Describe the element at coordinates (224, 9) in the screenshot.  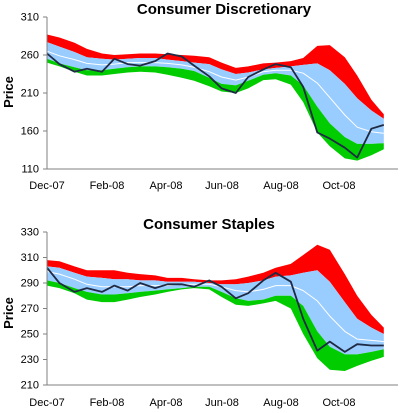
I see `chart-title: Consumer Discretionary` at that location.